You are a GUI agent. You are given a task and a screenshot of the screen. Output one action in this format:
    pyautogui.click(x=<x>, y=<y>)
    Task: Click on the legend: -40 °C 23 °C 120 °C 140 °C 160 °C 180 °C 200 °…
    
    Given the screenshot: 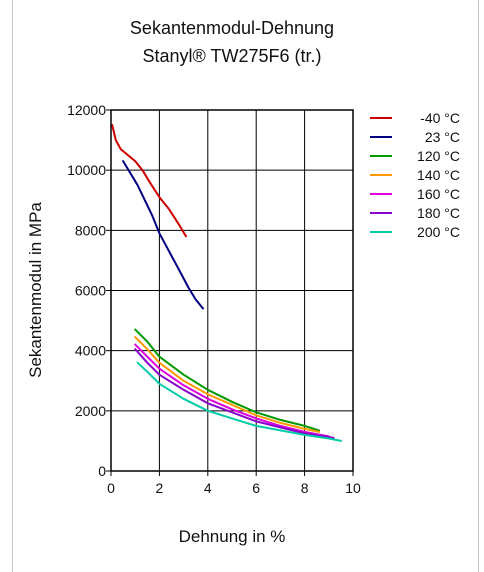 What is the action you would take?
    pyautogui.click(x=415, y=175)
    